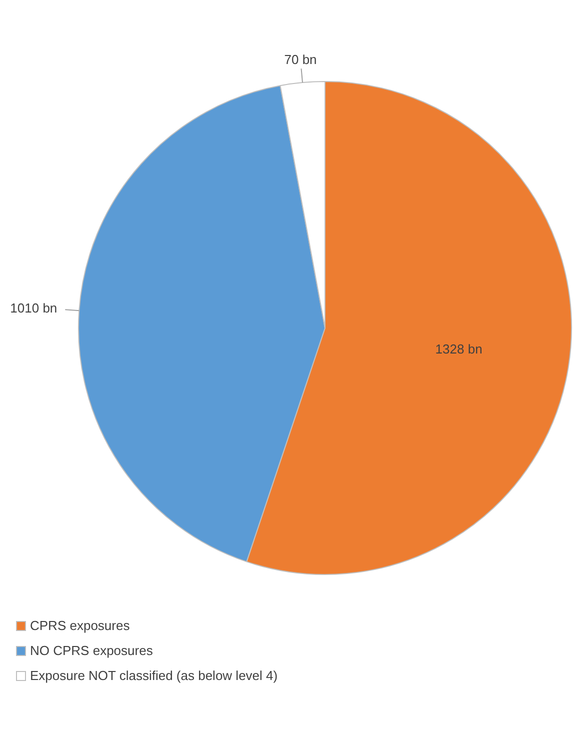  What do you see at coordinates (91, 650) in the screenshot?
I see `legend-label: NO CPRS exposures` at bounding box center [91, 650].